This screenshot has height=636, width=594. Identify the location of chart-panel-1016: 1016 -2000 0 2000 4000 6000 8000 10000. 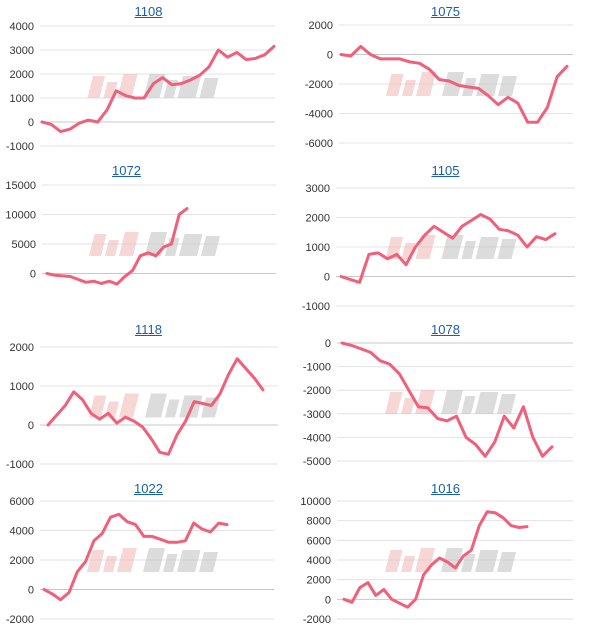
(445, 556).